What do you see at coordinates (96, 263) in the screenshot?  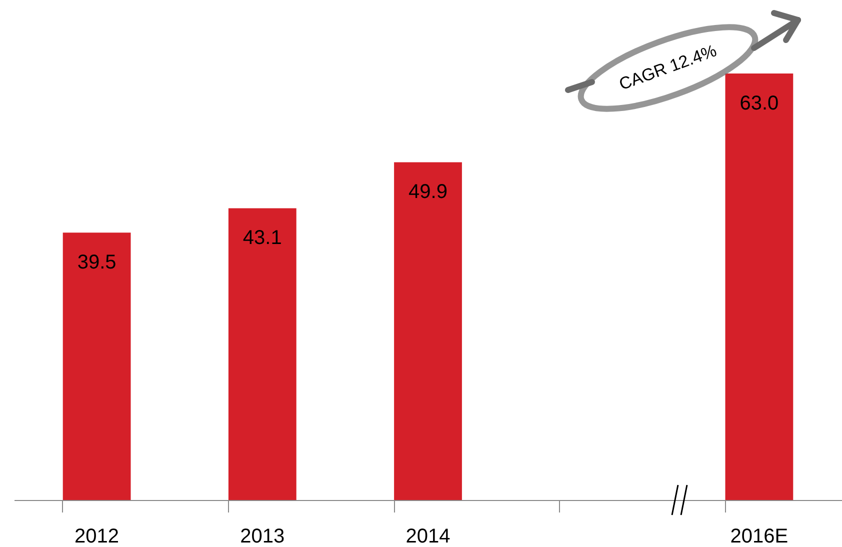 I see `data-label: 39.5` at bounding box center [96, 263].